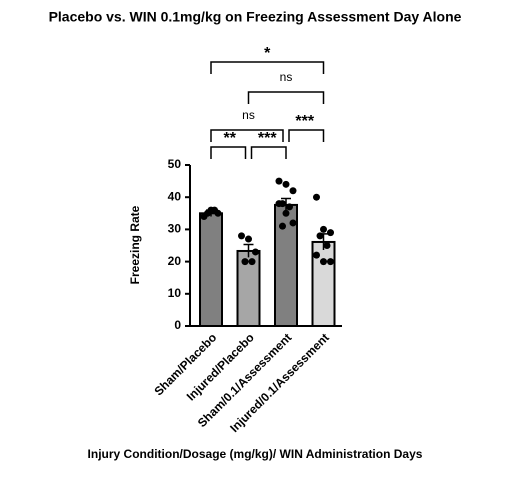  Describe the element at coordinates (177, 325) in the screenshot. I see `y-tick-label: 0` at that location.